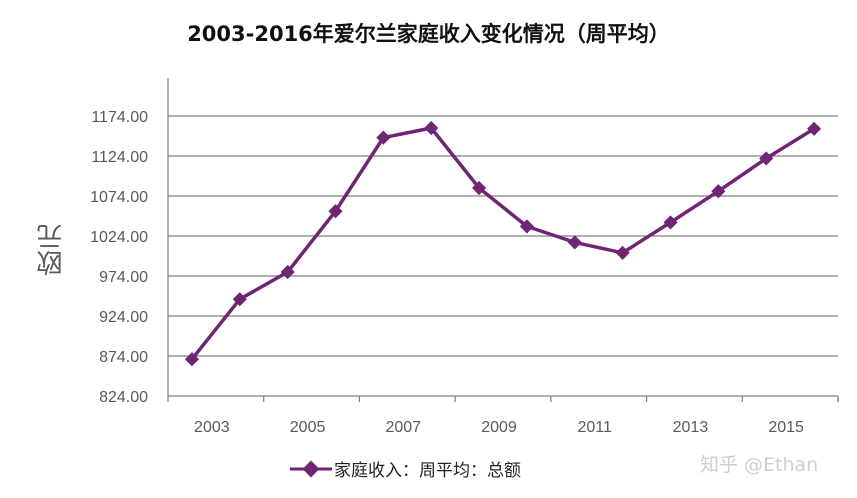 The image size is (857, 498). I want to click on y-tick-label: 1174.00, so click(119, 117).